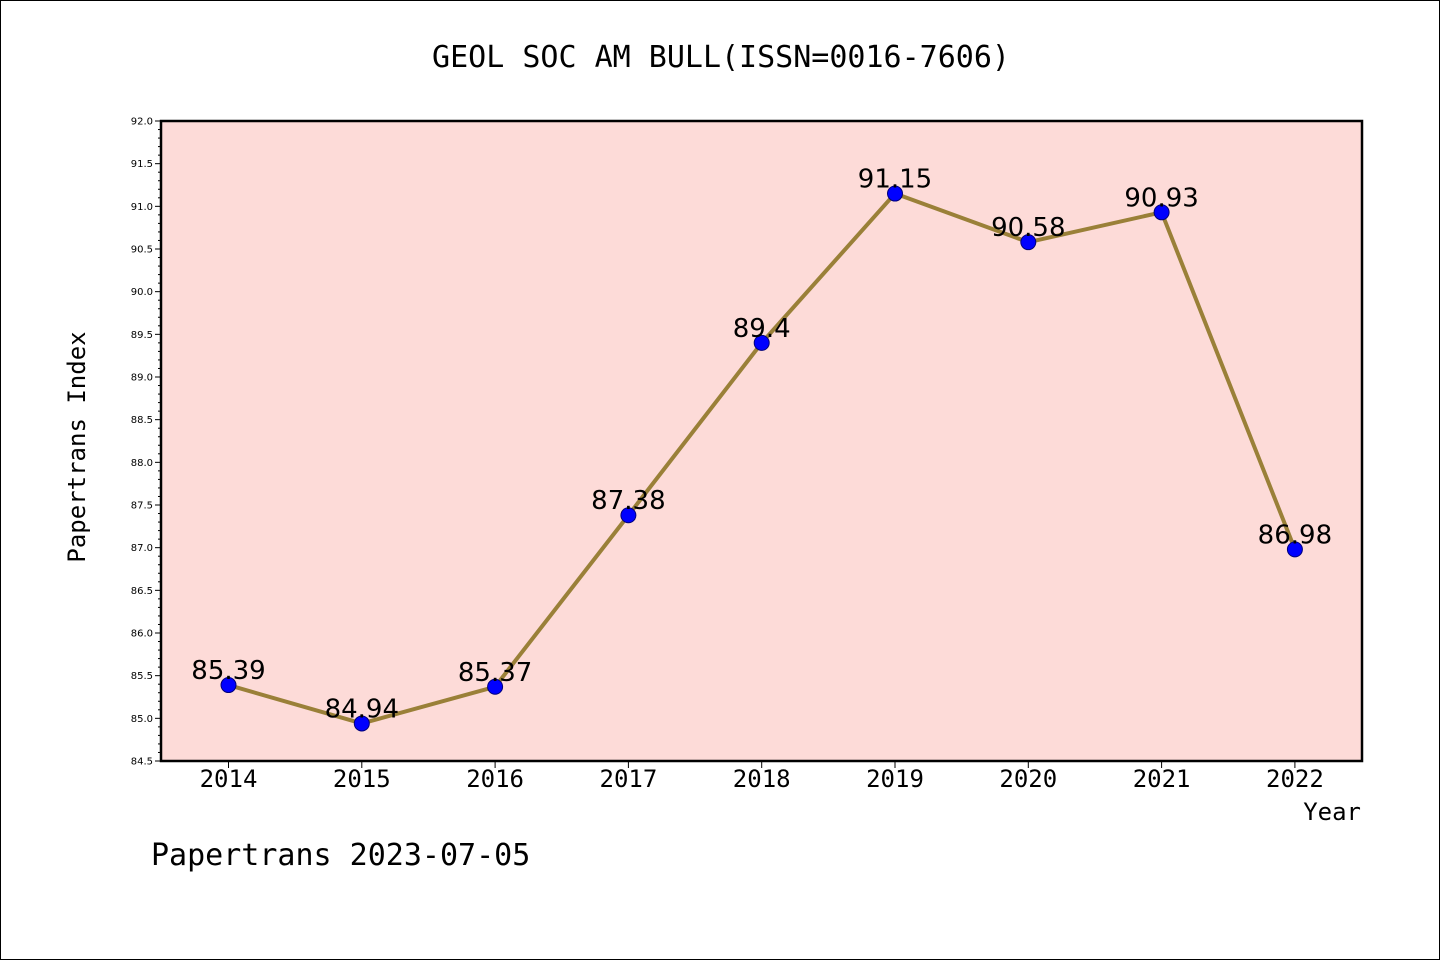  What do you see at coordinates (362, 709) in the screenshot?
I see `data-label: 84.94` at bounding box center [362, 709].